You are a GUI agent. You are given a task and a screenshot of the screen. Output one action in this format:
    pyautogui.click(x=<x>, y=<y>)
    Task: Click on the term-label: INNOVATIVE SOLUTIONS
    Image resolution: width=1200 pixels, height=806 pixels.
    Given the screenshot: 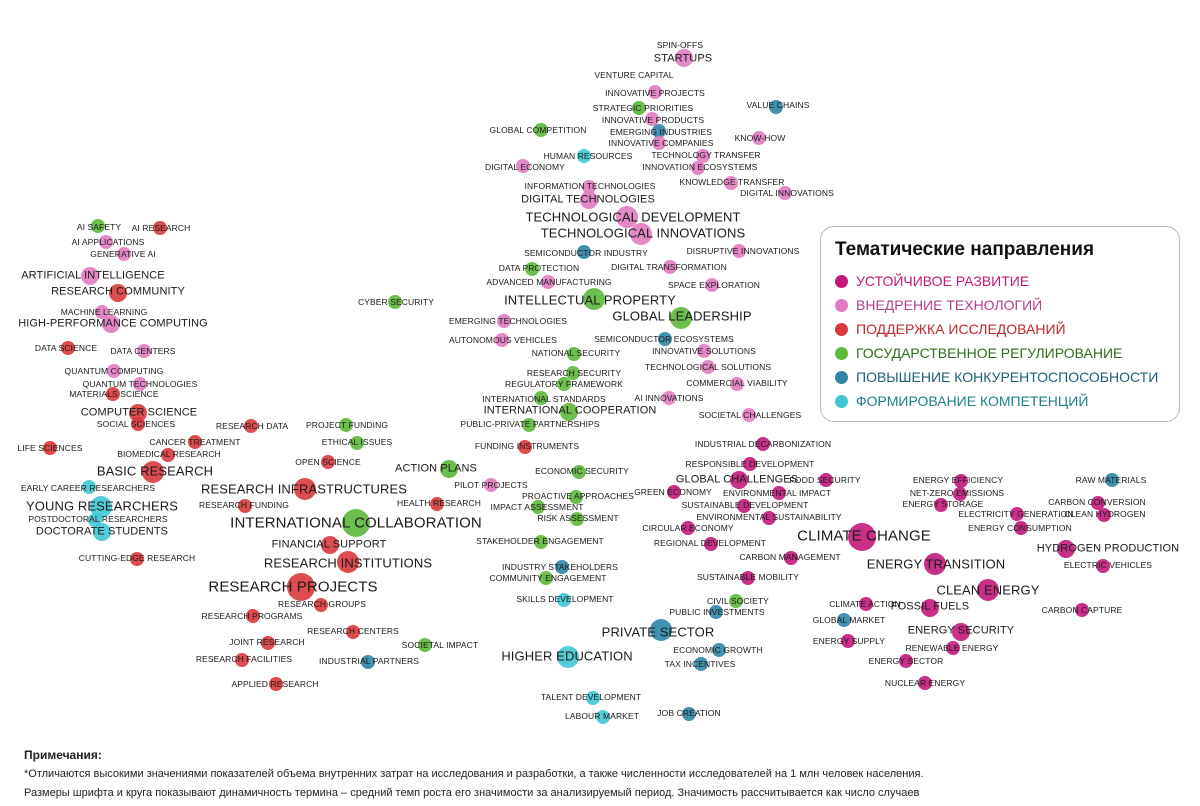 What is the action you would take?
    pyautogui.click(x=704, y=350)
    